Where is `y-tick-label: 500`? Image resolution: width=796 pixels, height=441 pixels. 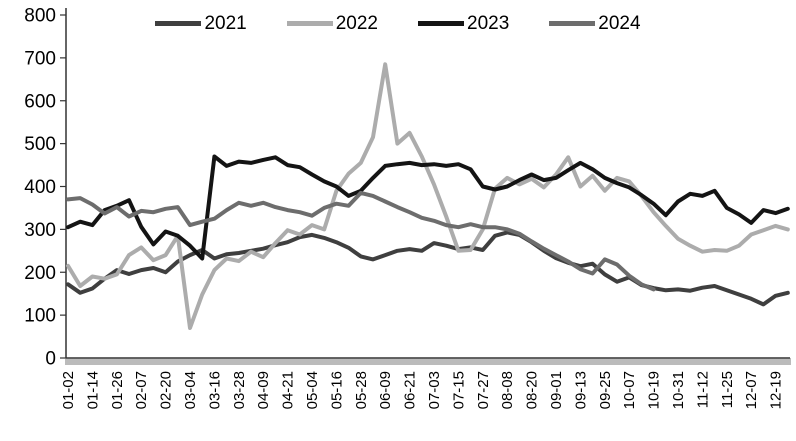
y-tick-label: 500 is located at coordinates (40, 144).